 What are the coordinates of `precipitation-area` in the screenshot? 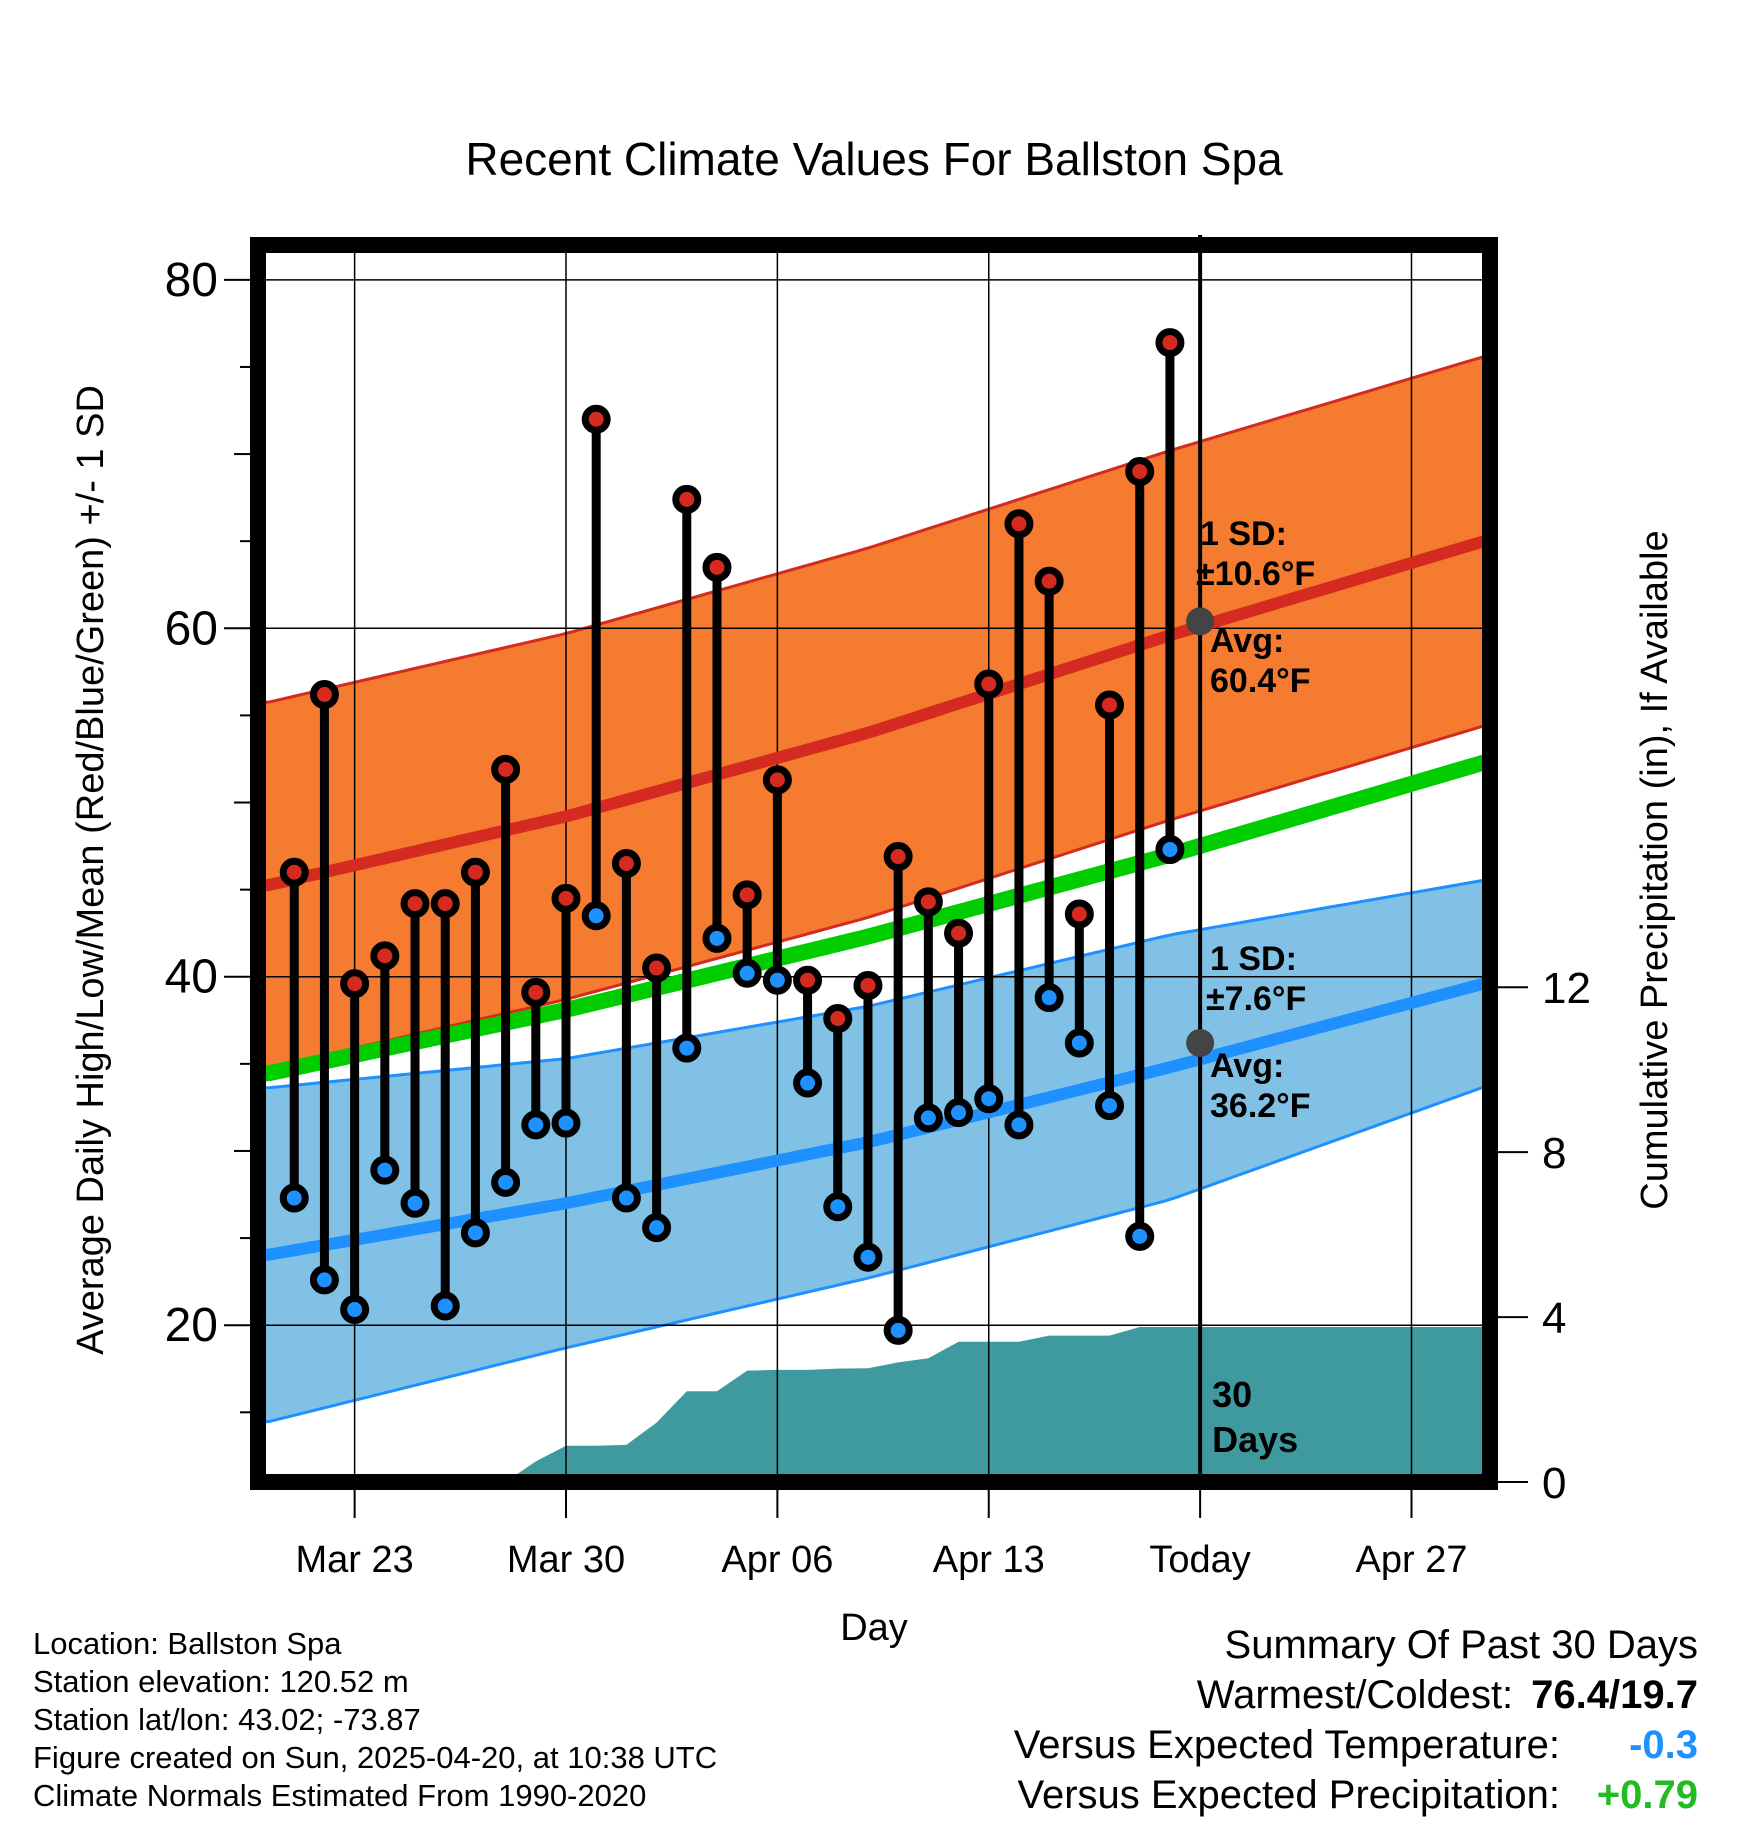 It's located at (997, 1404).